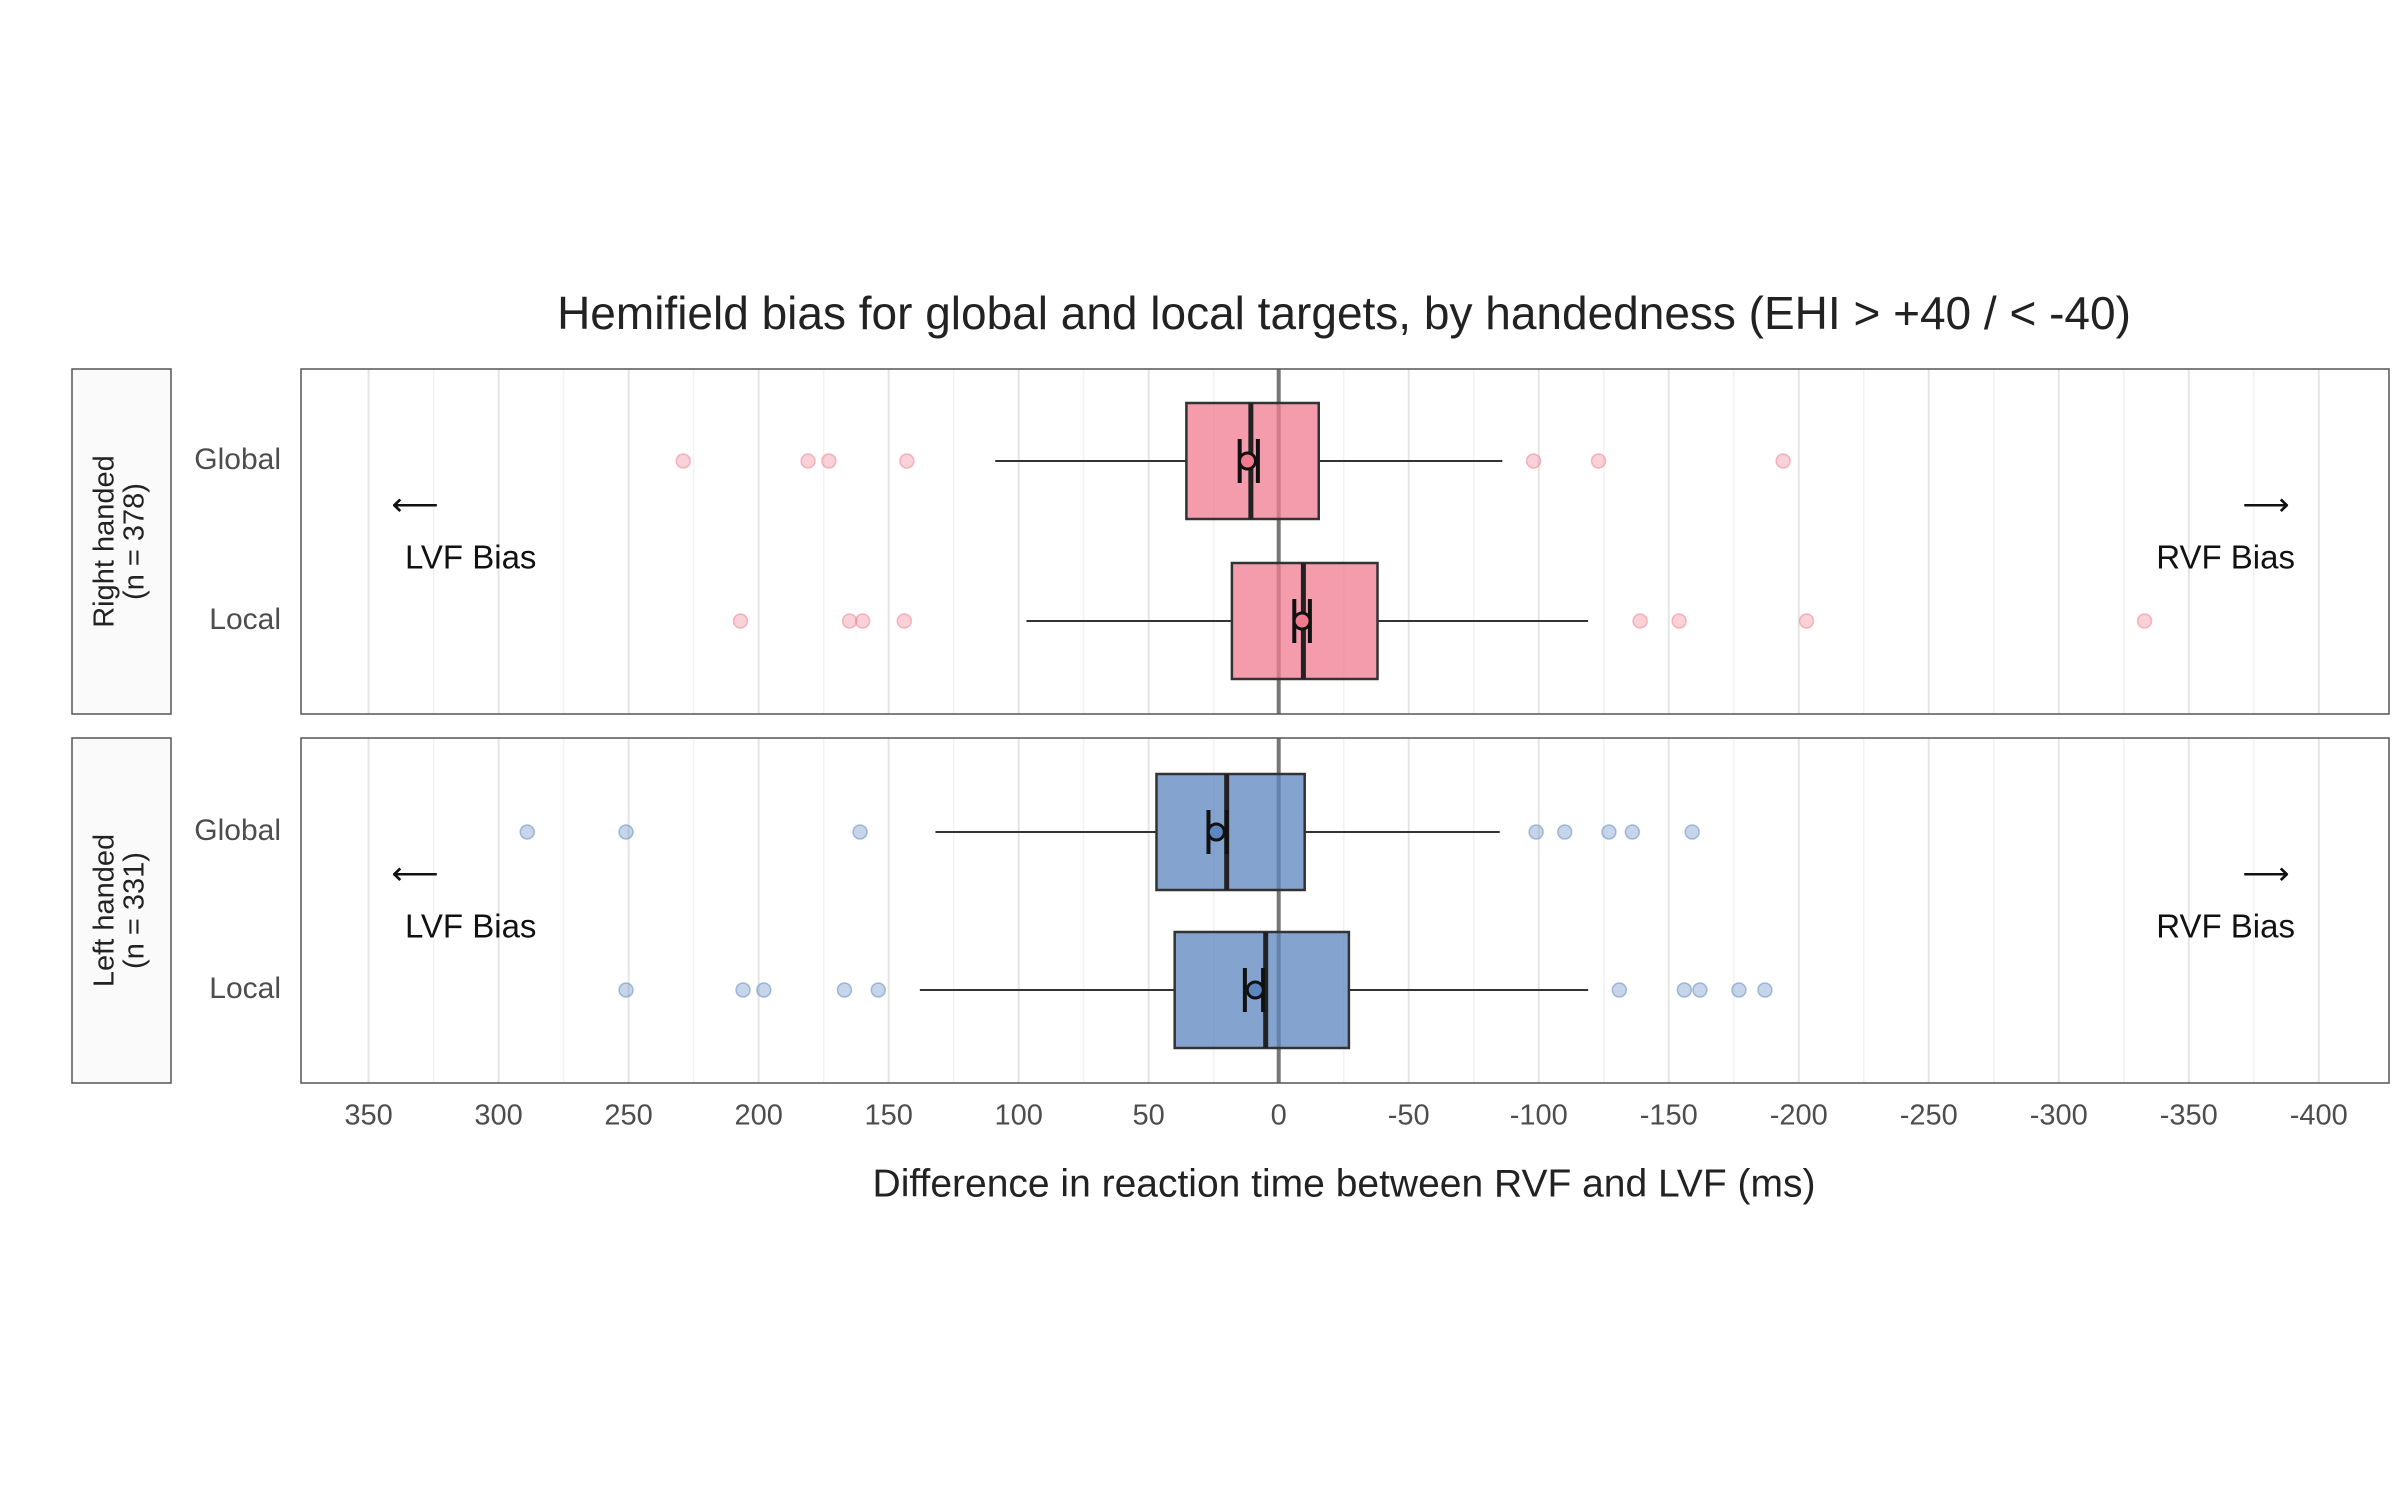 This screenshot has width=2400, height=1500. What do you see at coordinates (105, 541) in the screenshot?
I see `facet-label: Right handed` at bounding box center [105, 541].